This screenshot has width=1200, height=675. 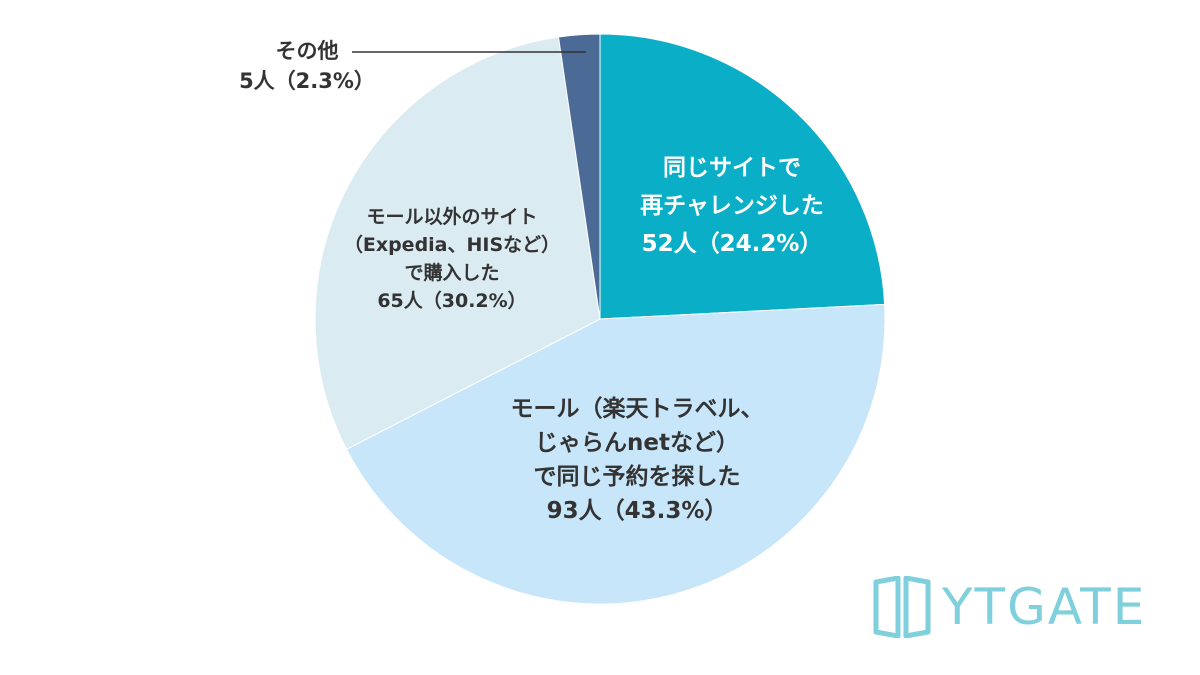 What do you see at coordinates (307, 81) in the screenshot?
I see `slice-label-line: 5人（2.3%）` at bounding box center [307, 81].